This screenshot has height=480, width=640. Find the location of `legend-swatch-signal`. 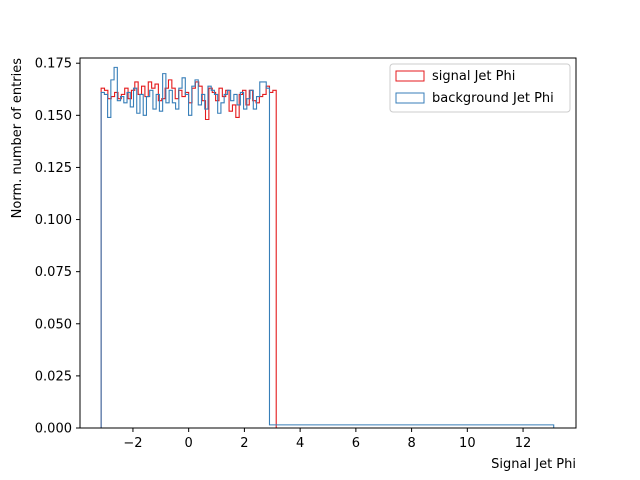

legend-swatch-signal is located at coordinates (410, 76).